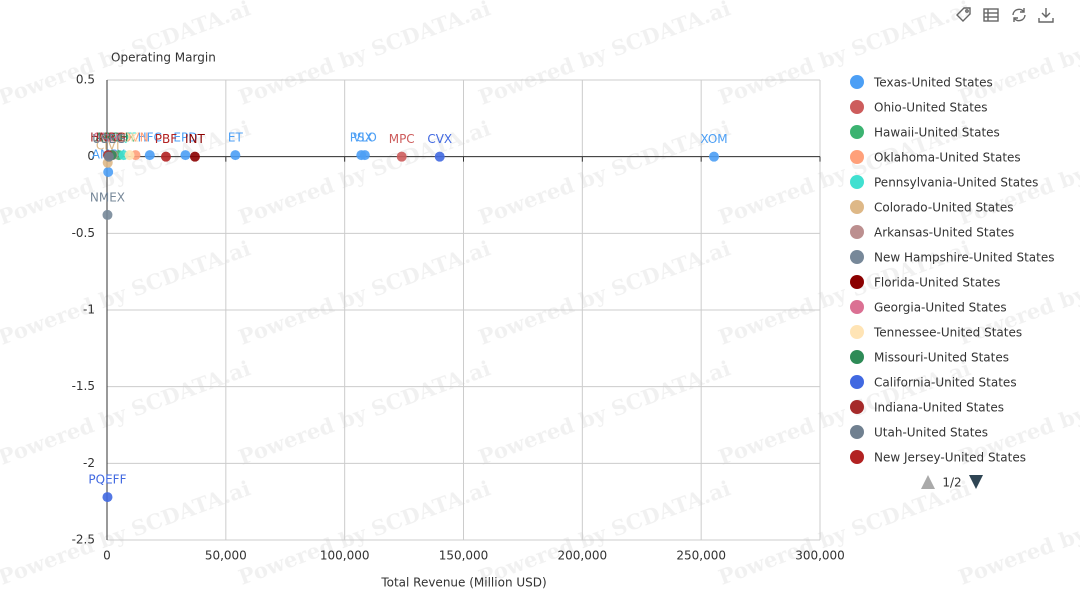  I want to click on point-label: ET, so click(236, 138).